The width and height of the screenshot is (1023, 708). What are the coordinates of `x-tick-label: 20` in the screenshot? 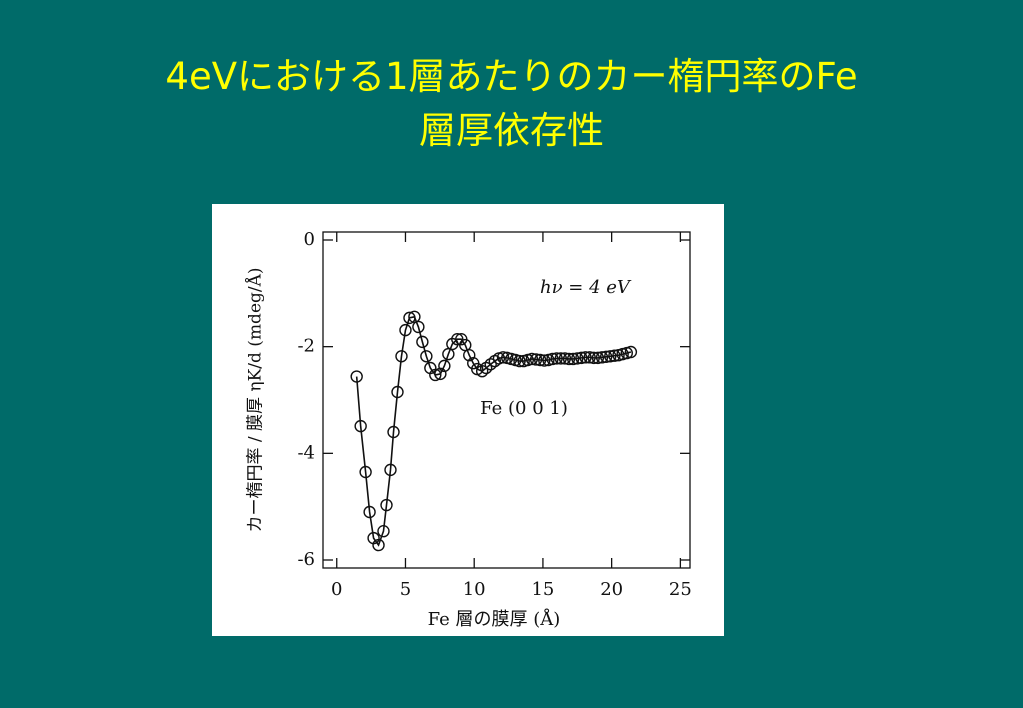 It's located at (611, 589).